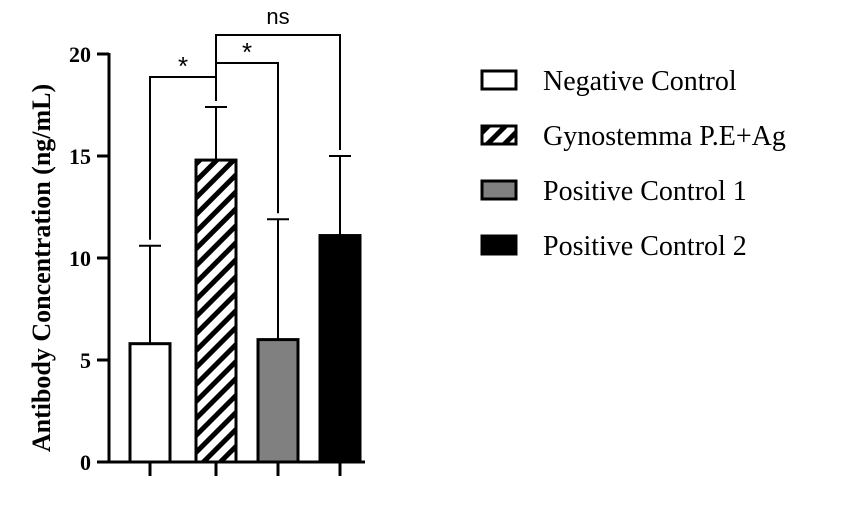 Image resolution: width=850 pixels, height=507 pixels. I want to click on legend-label-1: Negative Control, so click(640, 81).